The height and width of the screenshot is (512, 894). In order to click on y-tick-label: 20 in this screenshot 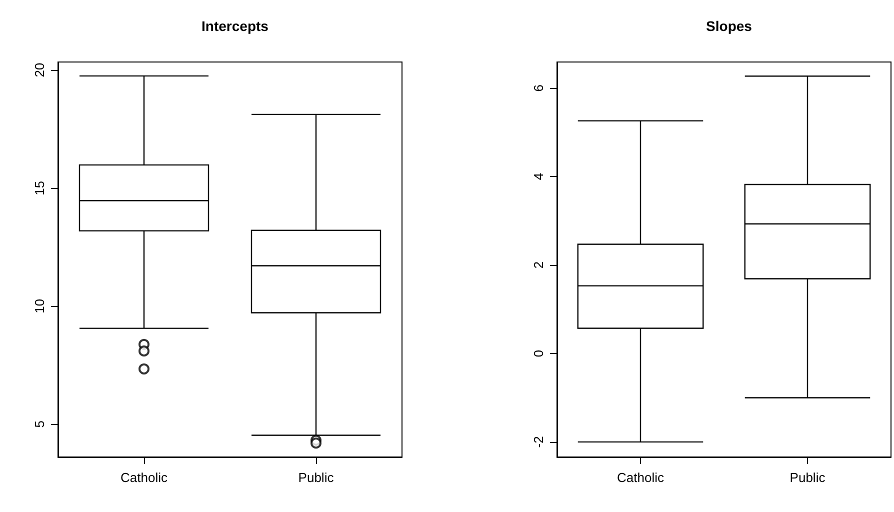, I will do `click(39, 70)`.